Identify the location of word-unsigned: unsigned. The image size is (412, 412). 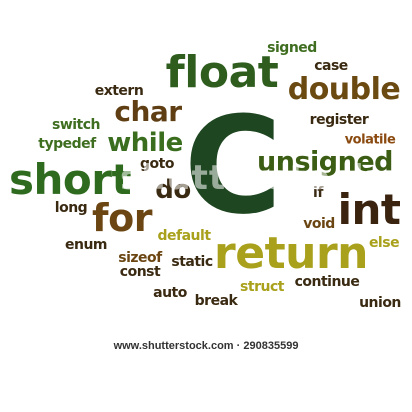
(325, 162).